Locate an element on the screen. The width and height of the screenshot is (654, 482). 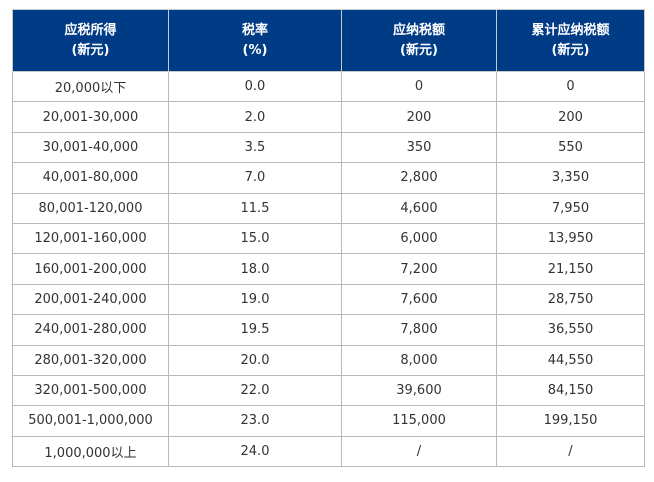
table-row: 120,001-160,000 15.0 6,000 13,950 is located at coordinates (328, 238).